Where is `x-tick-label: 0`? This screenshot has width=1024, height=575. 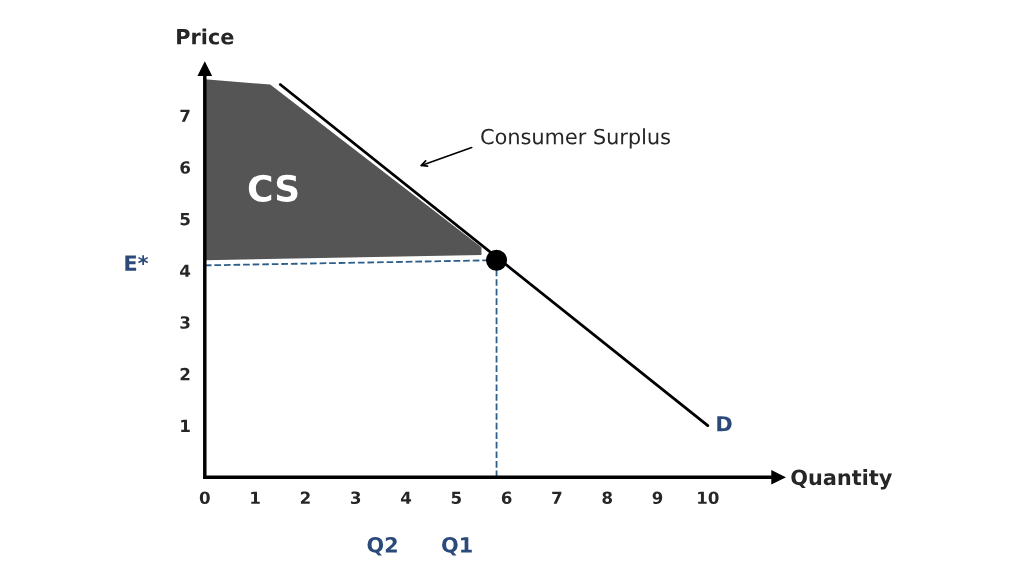
x-tick-label: 0 is located at coordinates (204, 498).